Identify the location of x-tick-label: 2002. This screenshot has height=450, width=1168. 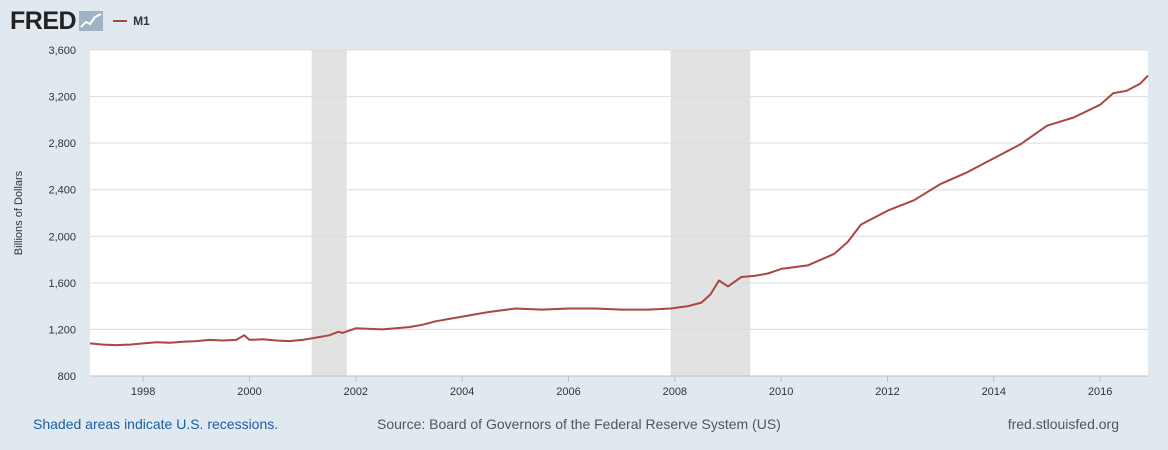
(356, 392).